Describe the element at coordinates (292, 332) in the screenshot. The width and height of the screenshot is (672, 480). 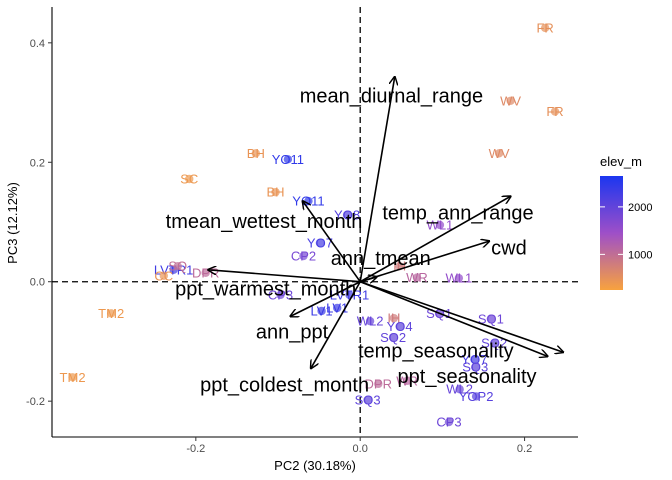
I see `vector-label: ann_ppt` at that location.